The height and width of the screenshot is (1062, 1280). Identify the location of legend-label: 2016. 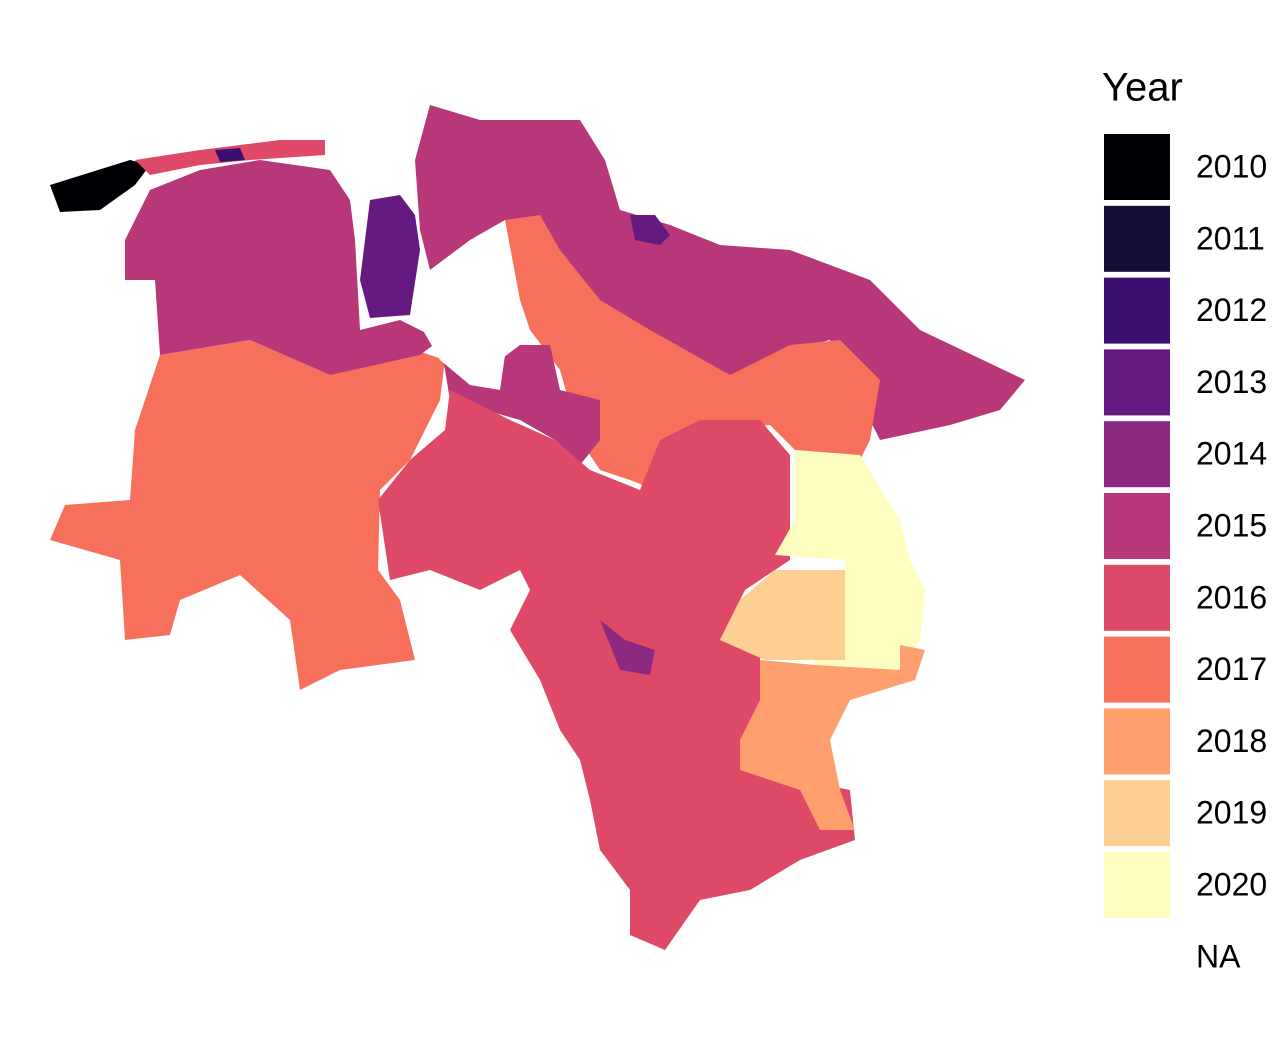
(1231, 597).